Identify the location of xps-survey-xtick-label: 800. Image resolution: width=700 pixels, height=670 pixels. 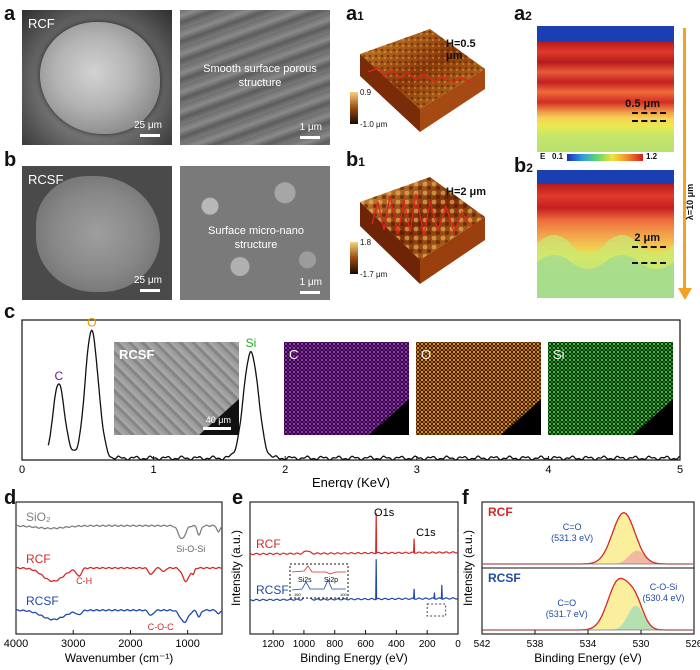
(334, 644).